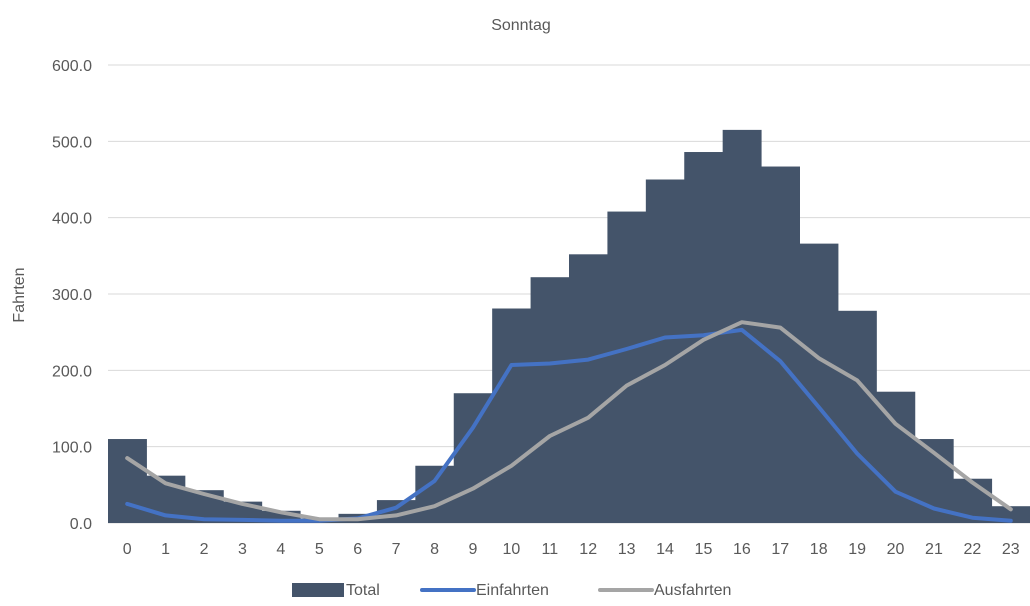 This screenshot has height=606, width=1030. I want to click on y-tick-label: 600.0, so click(72, 66).